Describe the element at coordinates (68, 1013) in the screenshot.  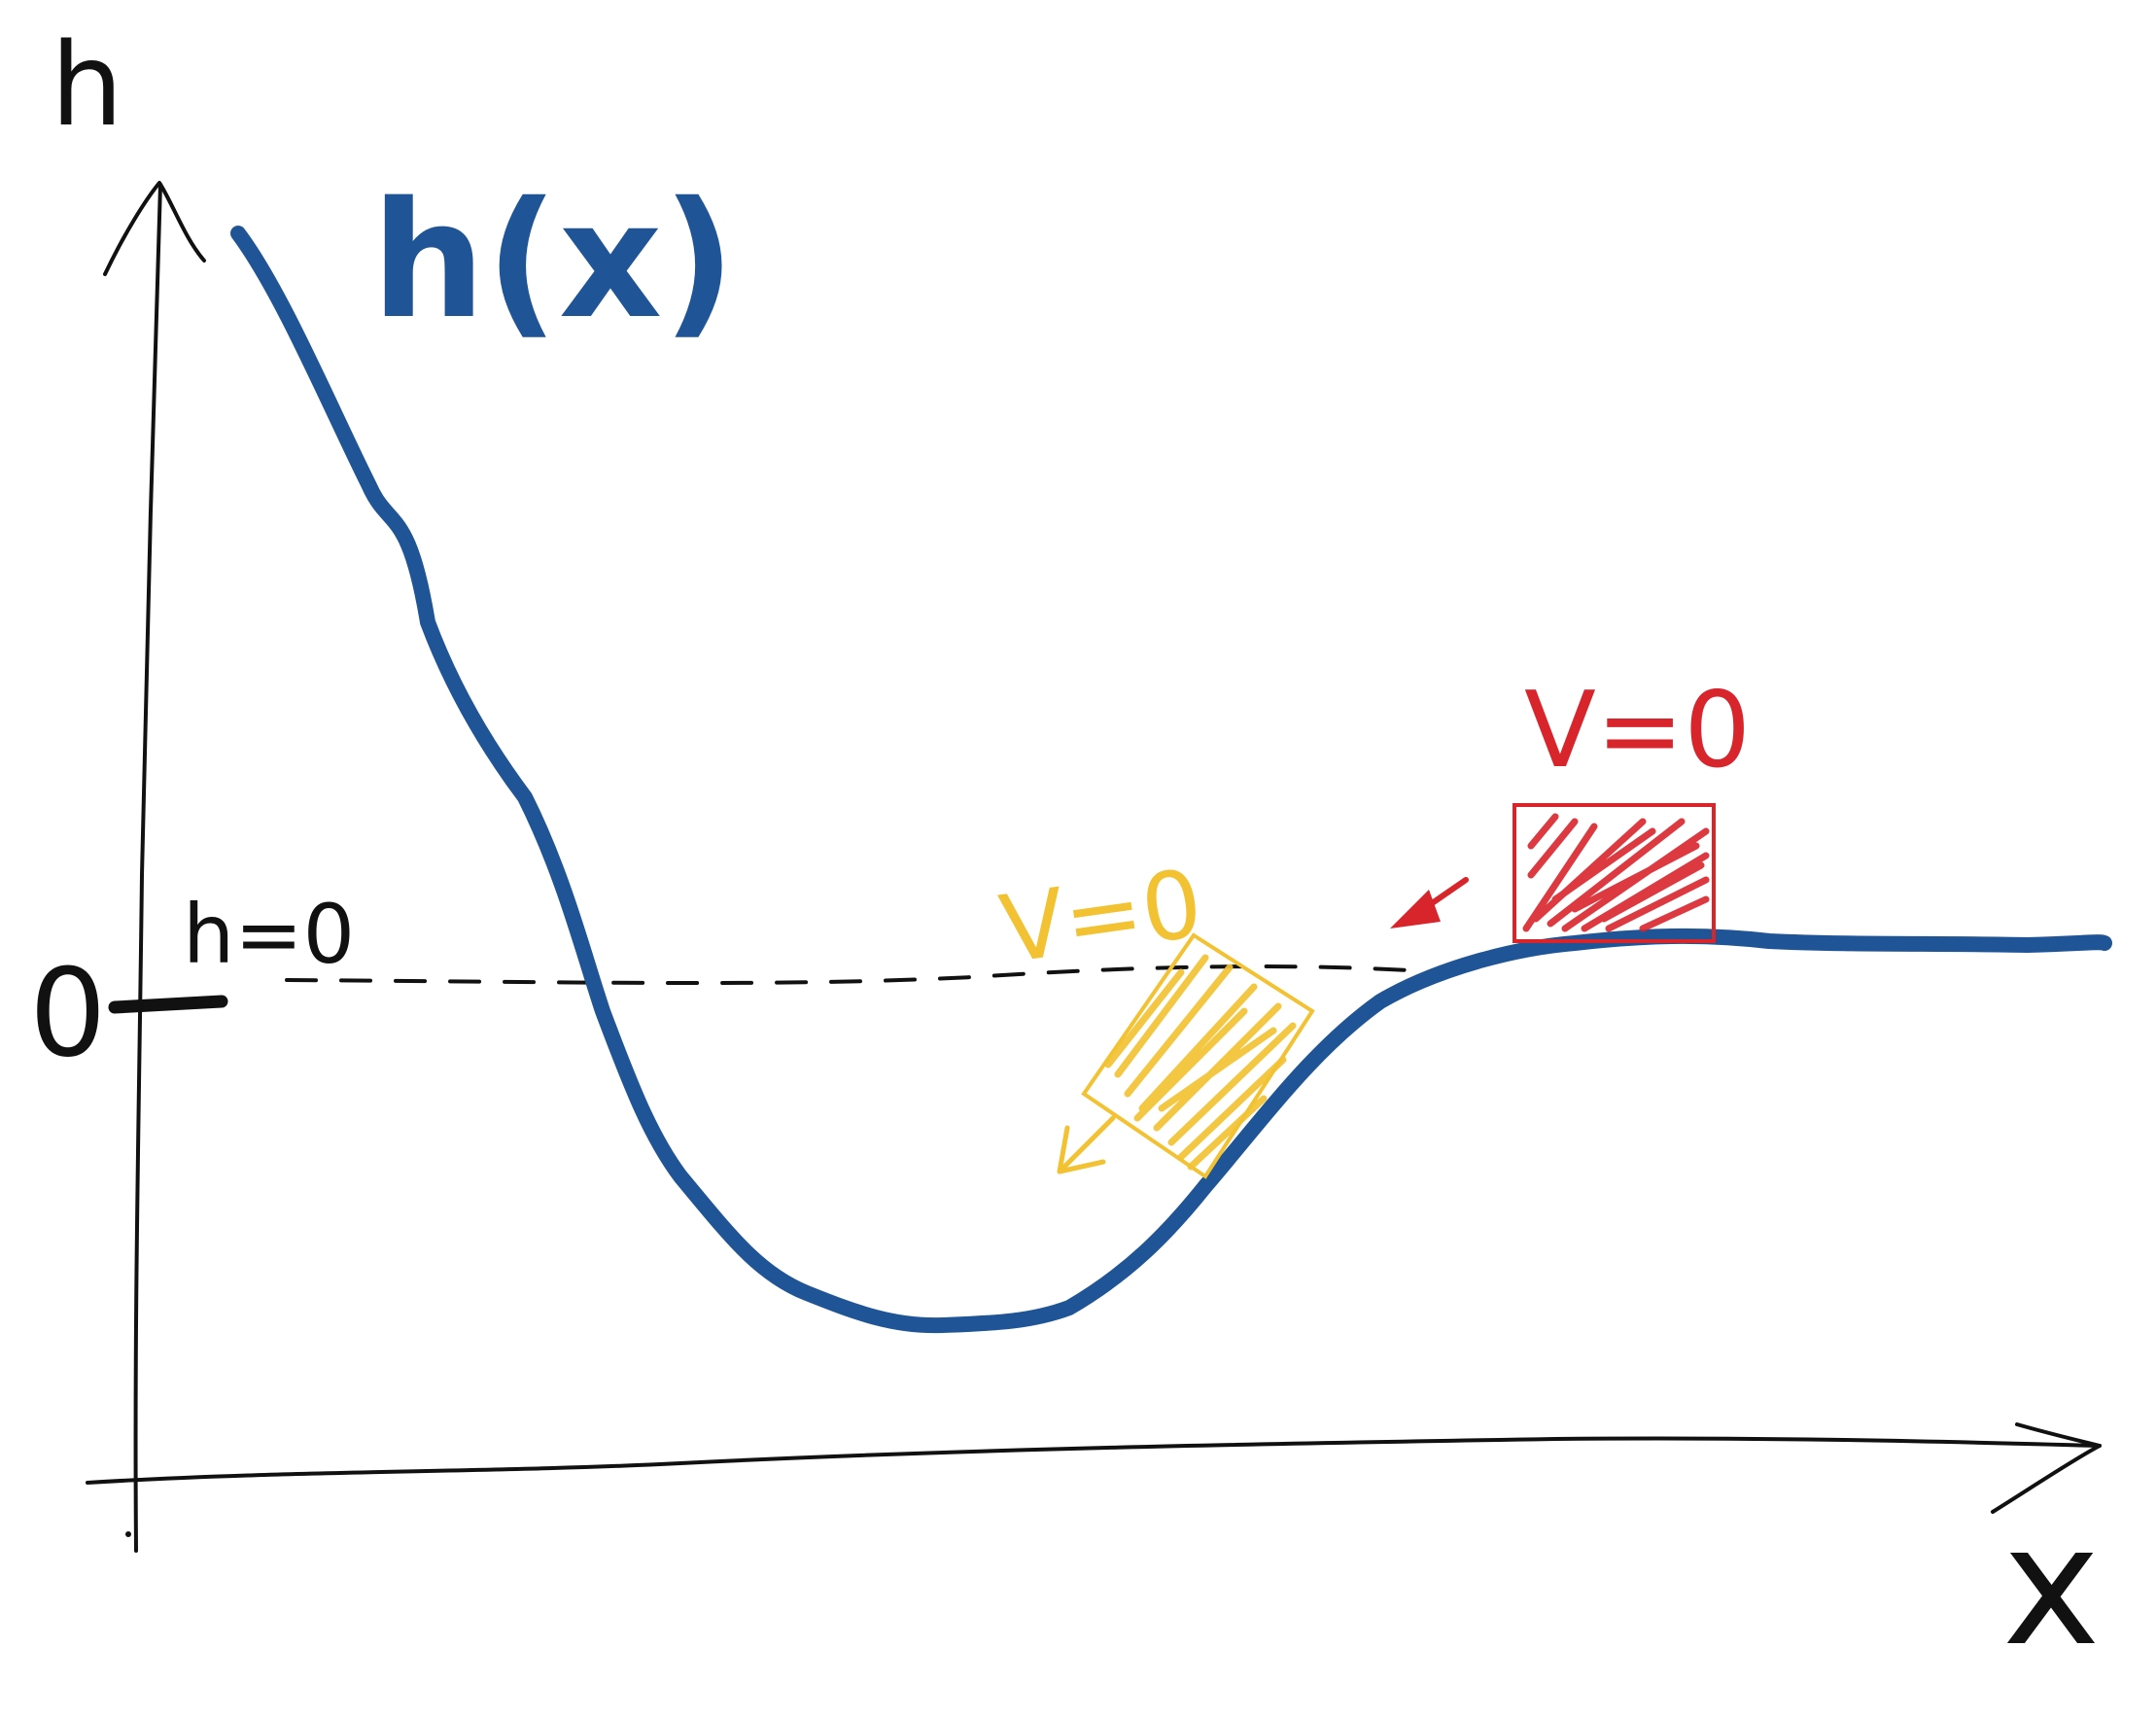
I see `zero-tick-label: 0` at that location.